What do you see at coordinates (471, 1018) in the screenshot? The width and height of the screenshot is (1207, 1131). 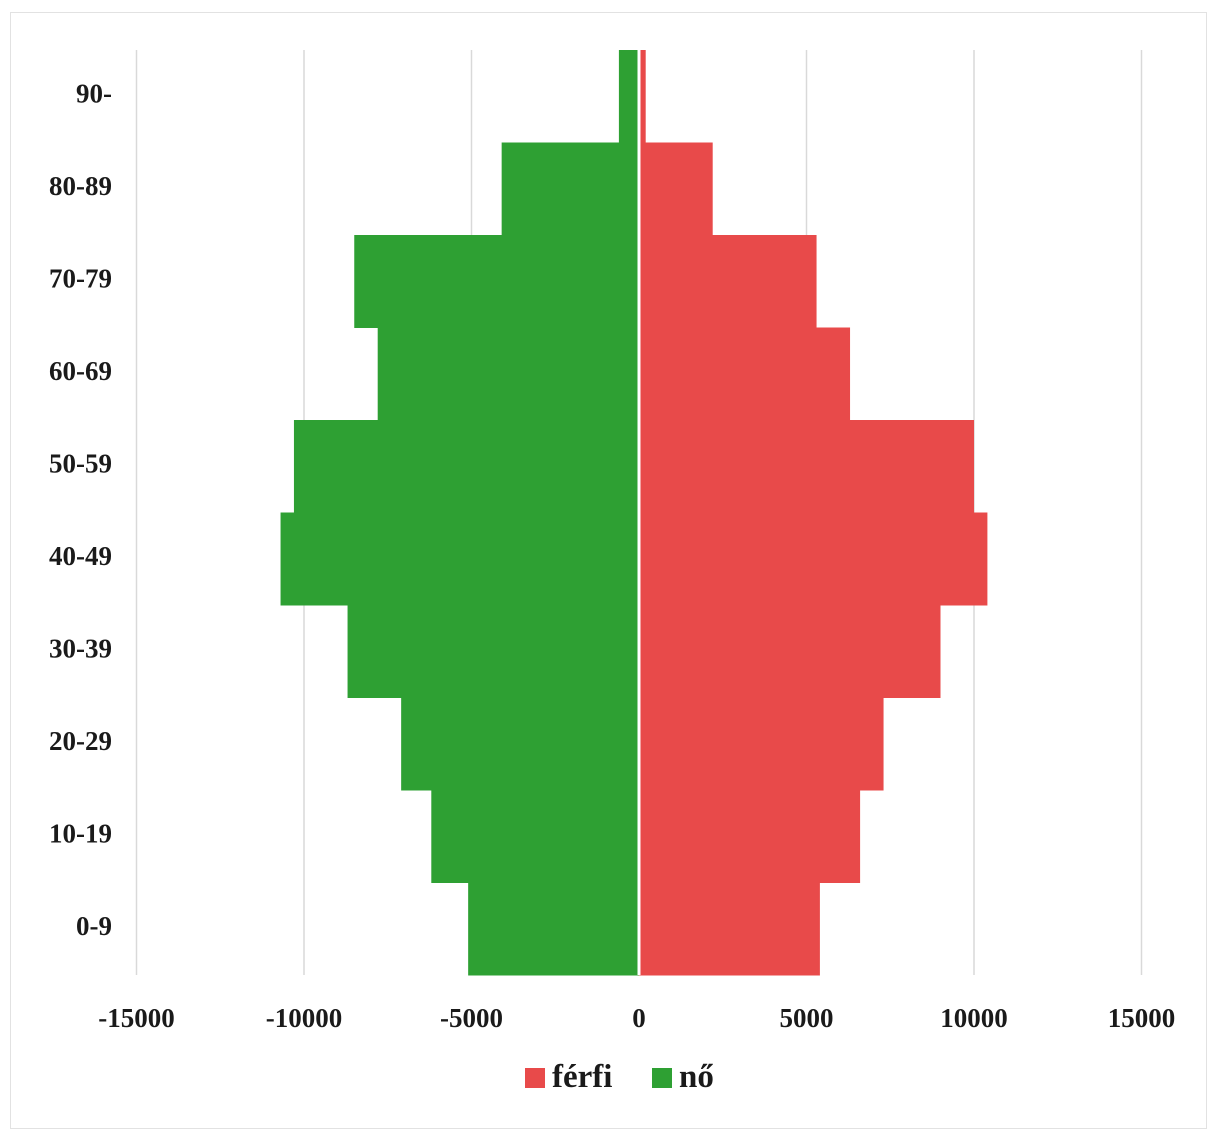 I see `x-tick-label: -5000` at bounding box center [471, 1018].